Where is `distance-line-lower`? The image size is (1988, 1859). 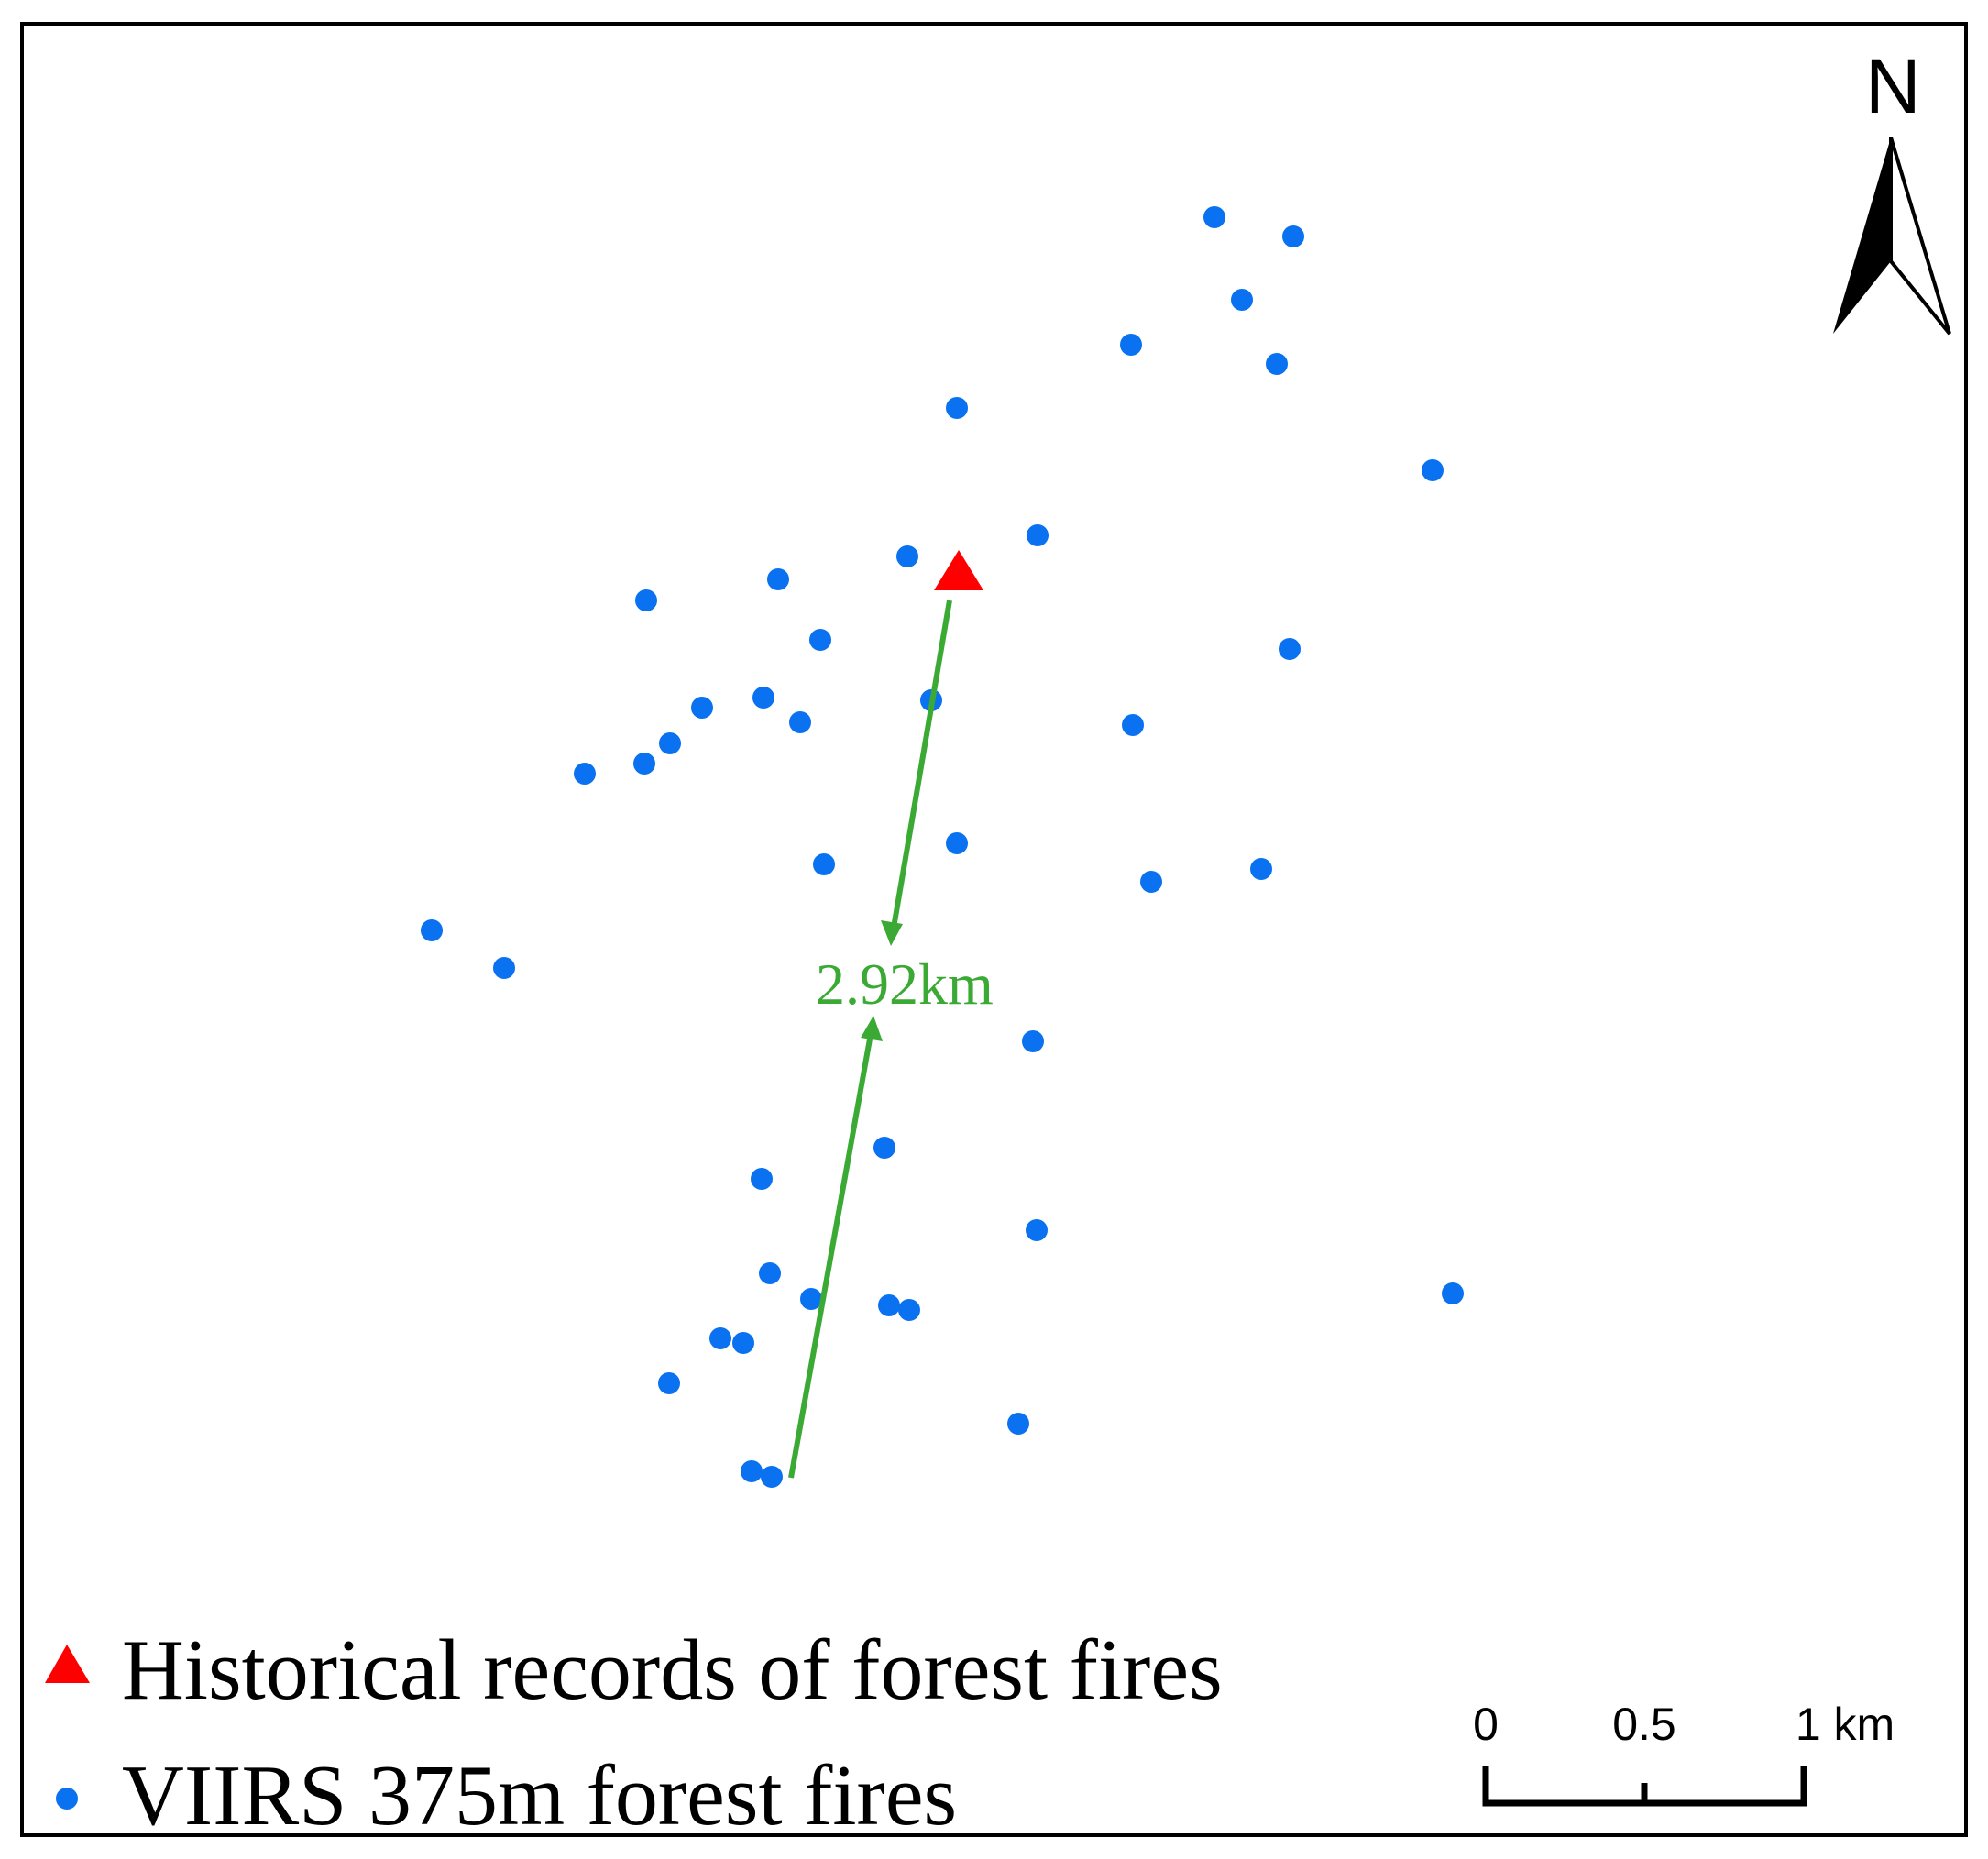
distance-line-lower is located at coordinates (830, 1256).